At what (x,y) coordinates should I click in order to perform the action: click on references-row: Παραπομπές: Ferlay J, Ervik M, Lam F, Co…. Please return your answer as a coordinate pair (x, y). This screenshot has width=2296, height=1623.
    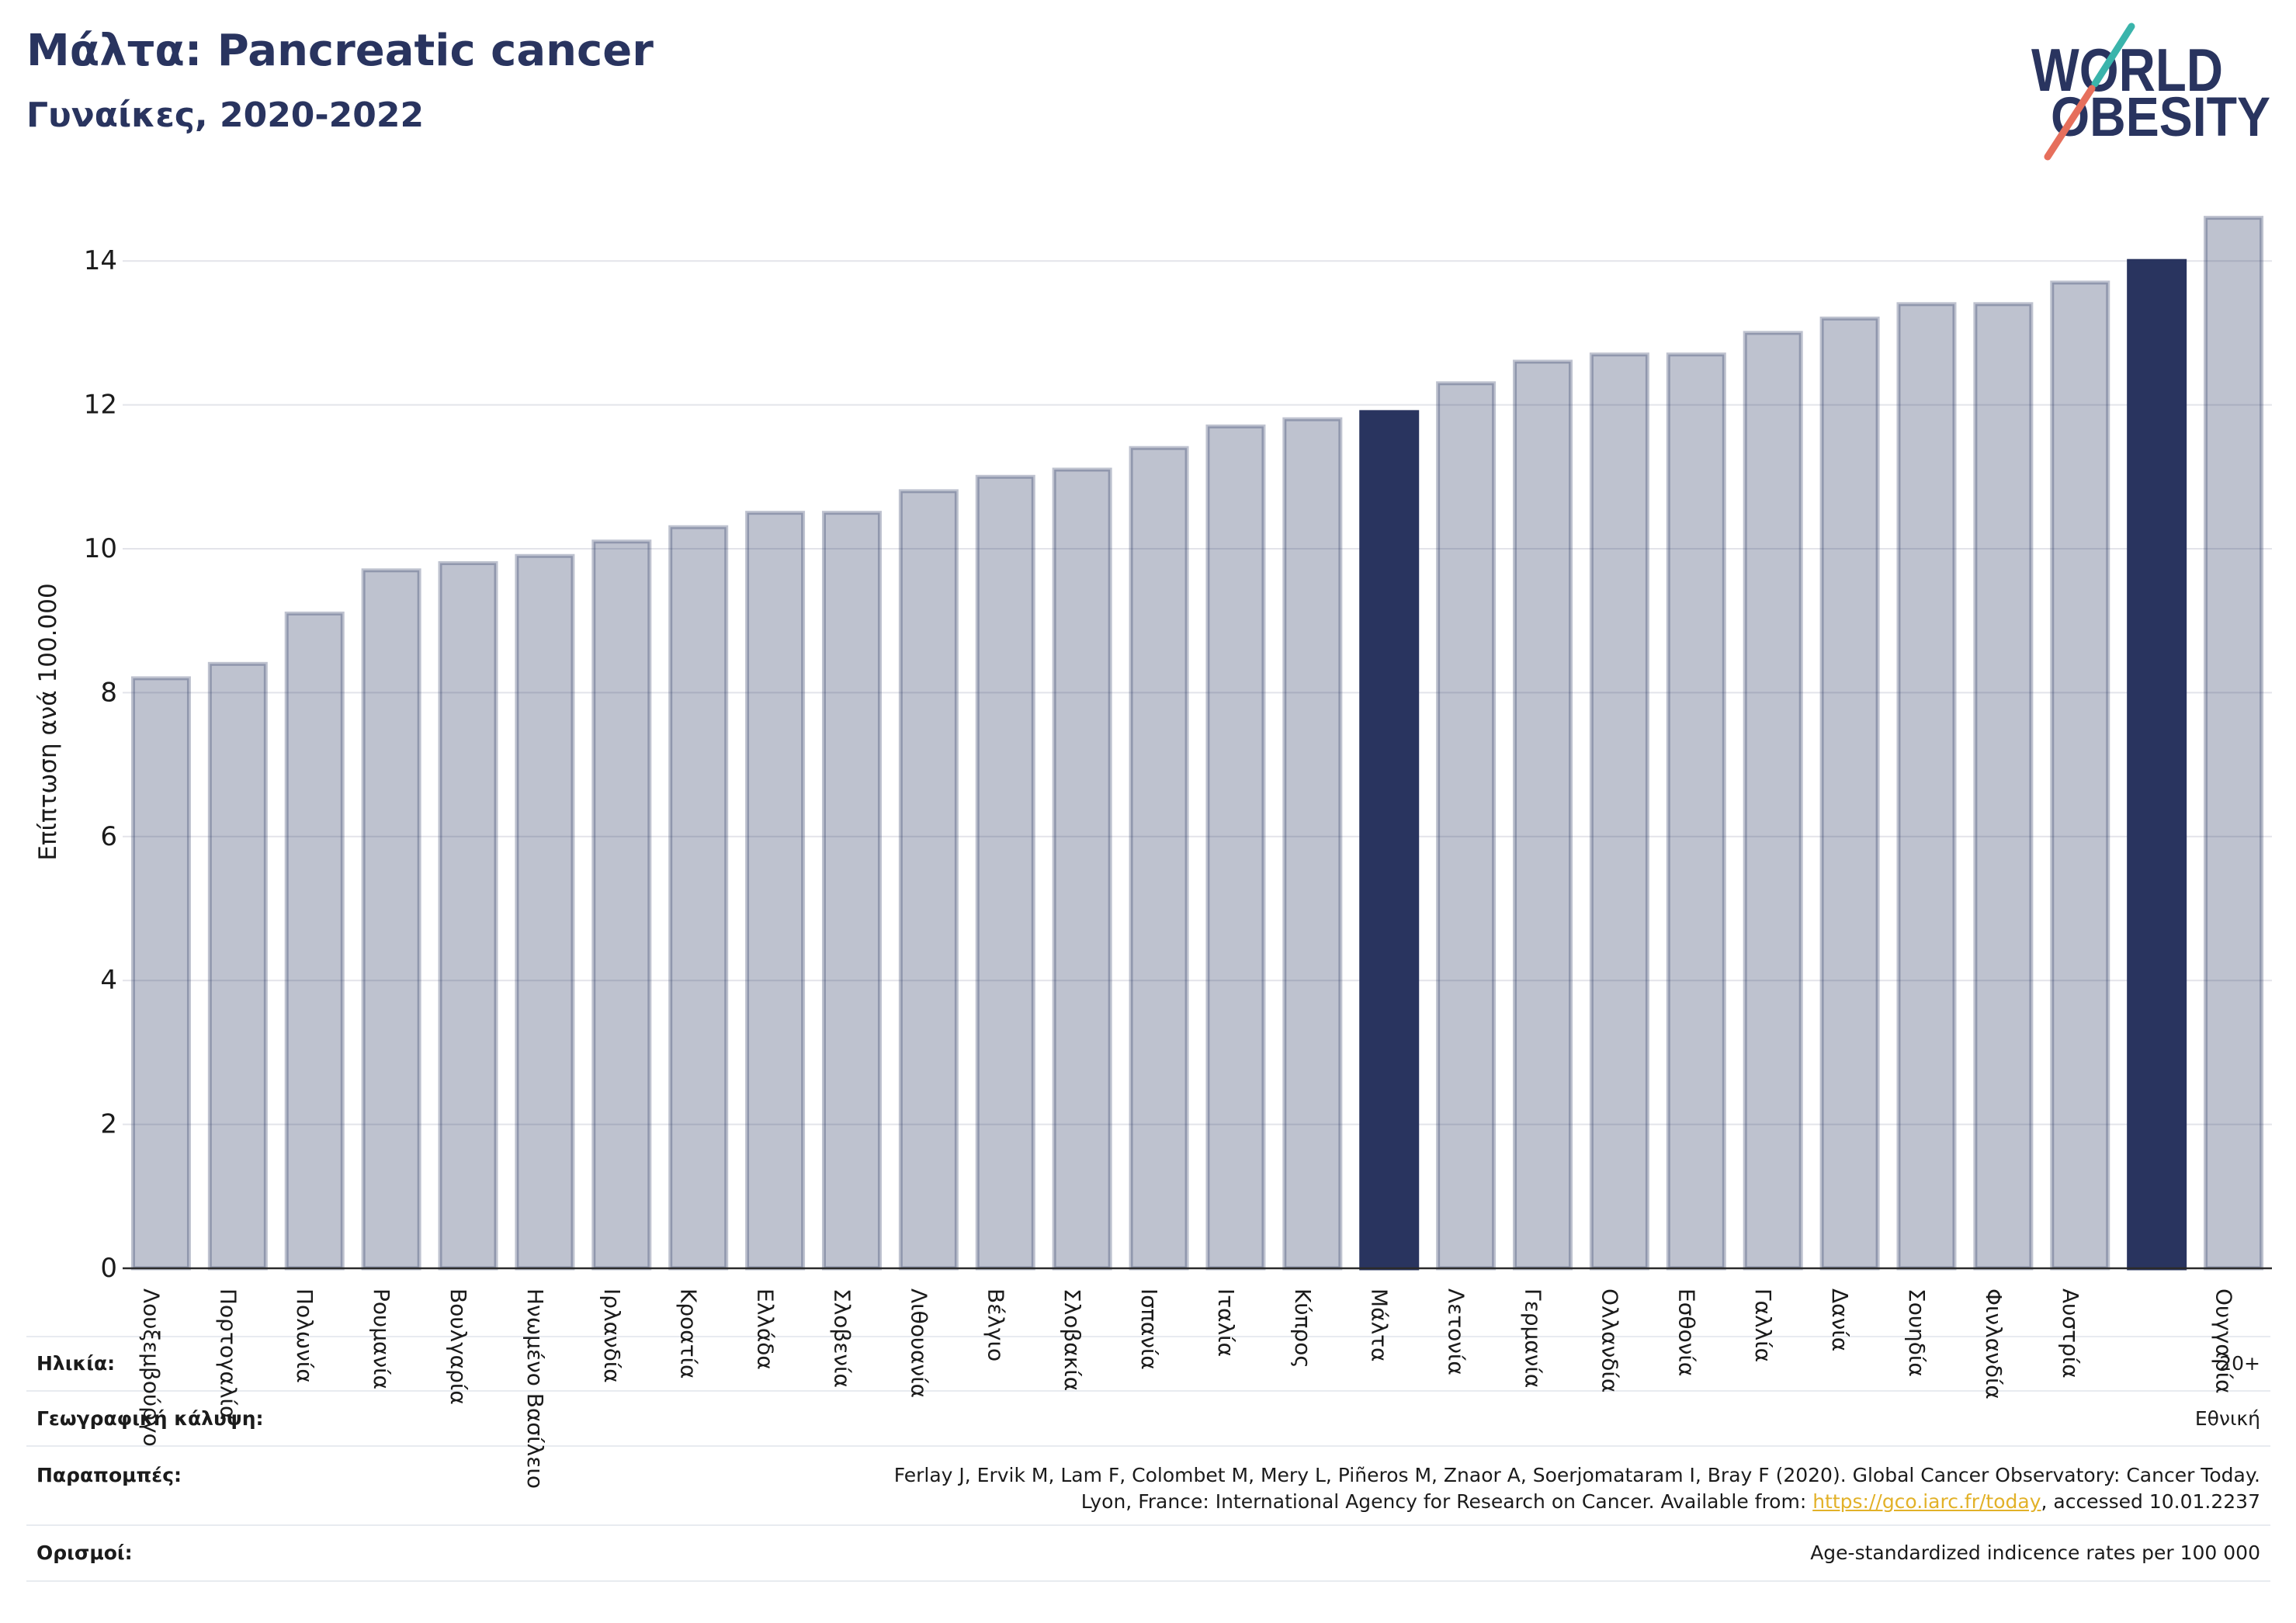
    Looking at the image, I should click on (1148, 1486).